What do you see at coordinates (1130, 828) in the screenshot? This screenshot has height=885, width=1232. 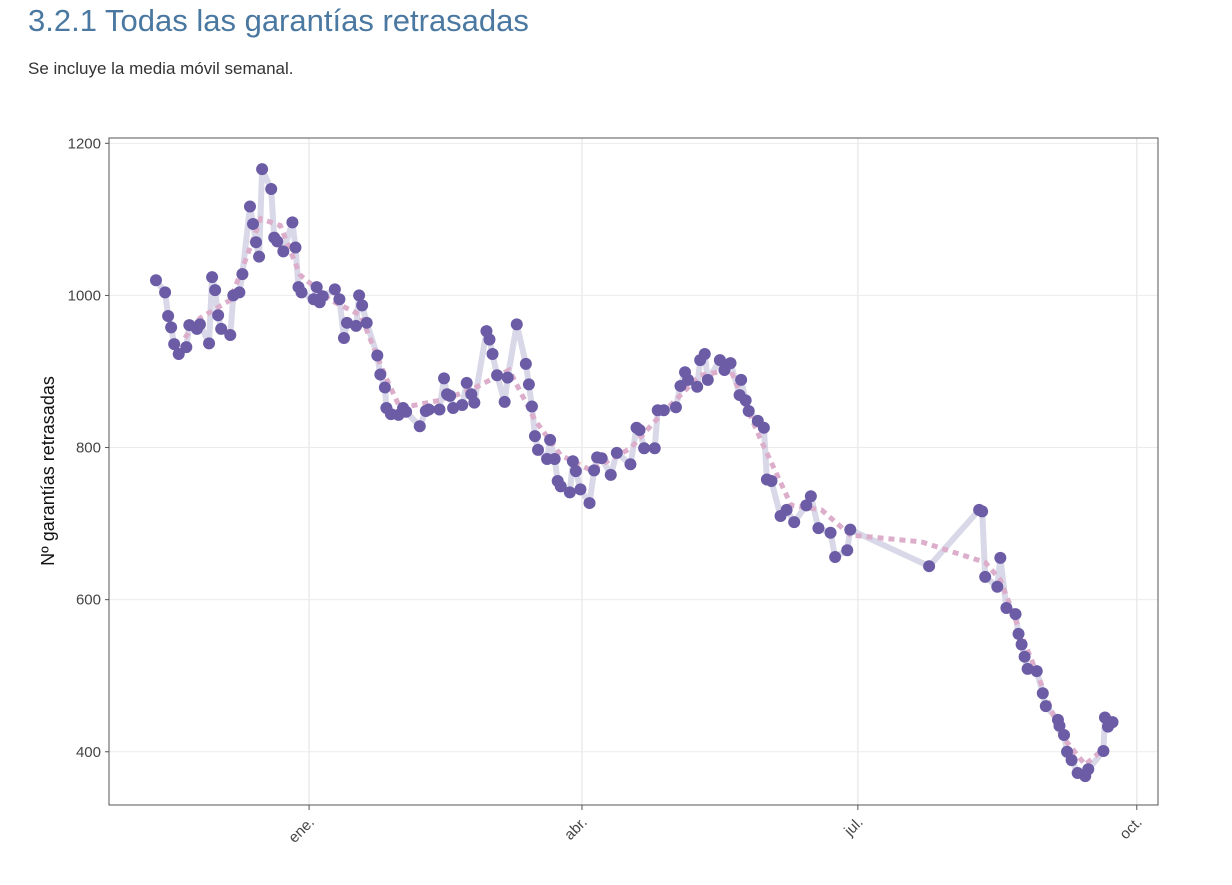 I see `x-tick-label: oct.` at bounding box center [1130, 828].